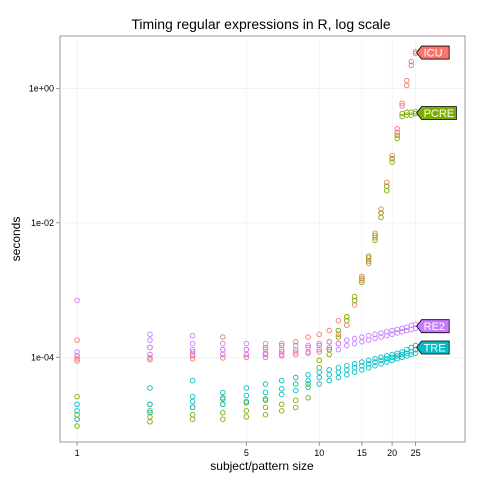 The height and width of the screenshot is (480, 480). I want to click on x-tick-label: 25, so click(416, 453).